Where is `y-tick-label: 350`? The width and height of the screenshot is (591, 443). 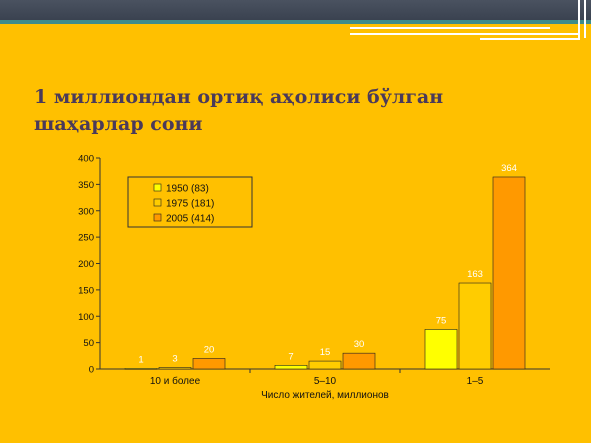
y-tick-label: 350 is located at coordinates (86, 185).